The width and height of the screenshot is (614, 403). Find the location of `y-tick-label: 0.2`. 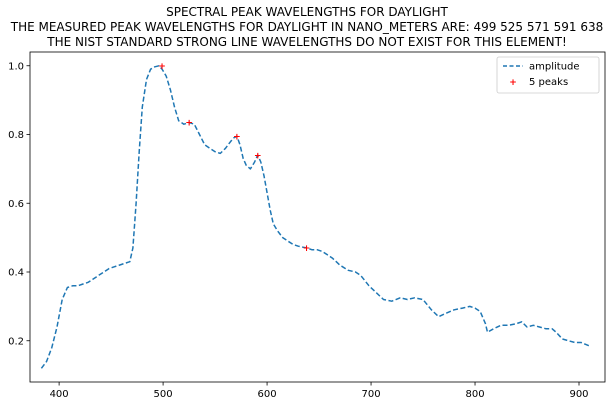

y-tick-label: 0.2 is located at coordinates (16, 341).